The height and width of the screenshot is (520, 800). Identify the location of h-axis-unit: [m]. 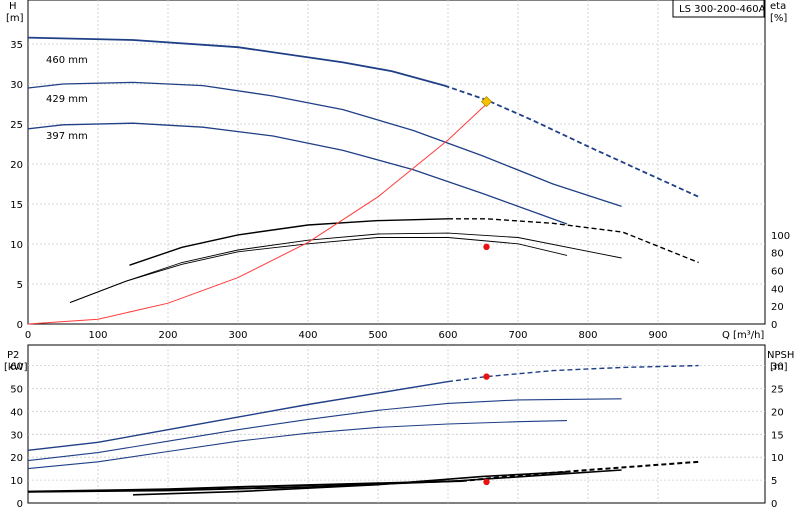
(15, 18).